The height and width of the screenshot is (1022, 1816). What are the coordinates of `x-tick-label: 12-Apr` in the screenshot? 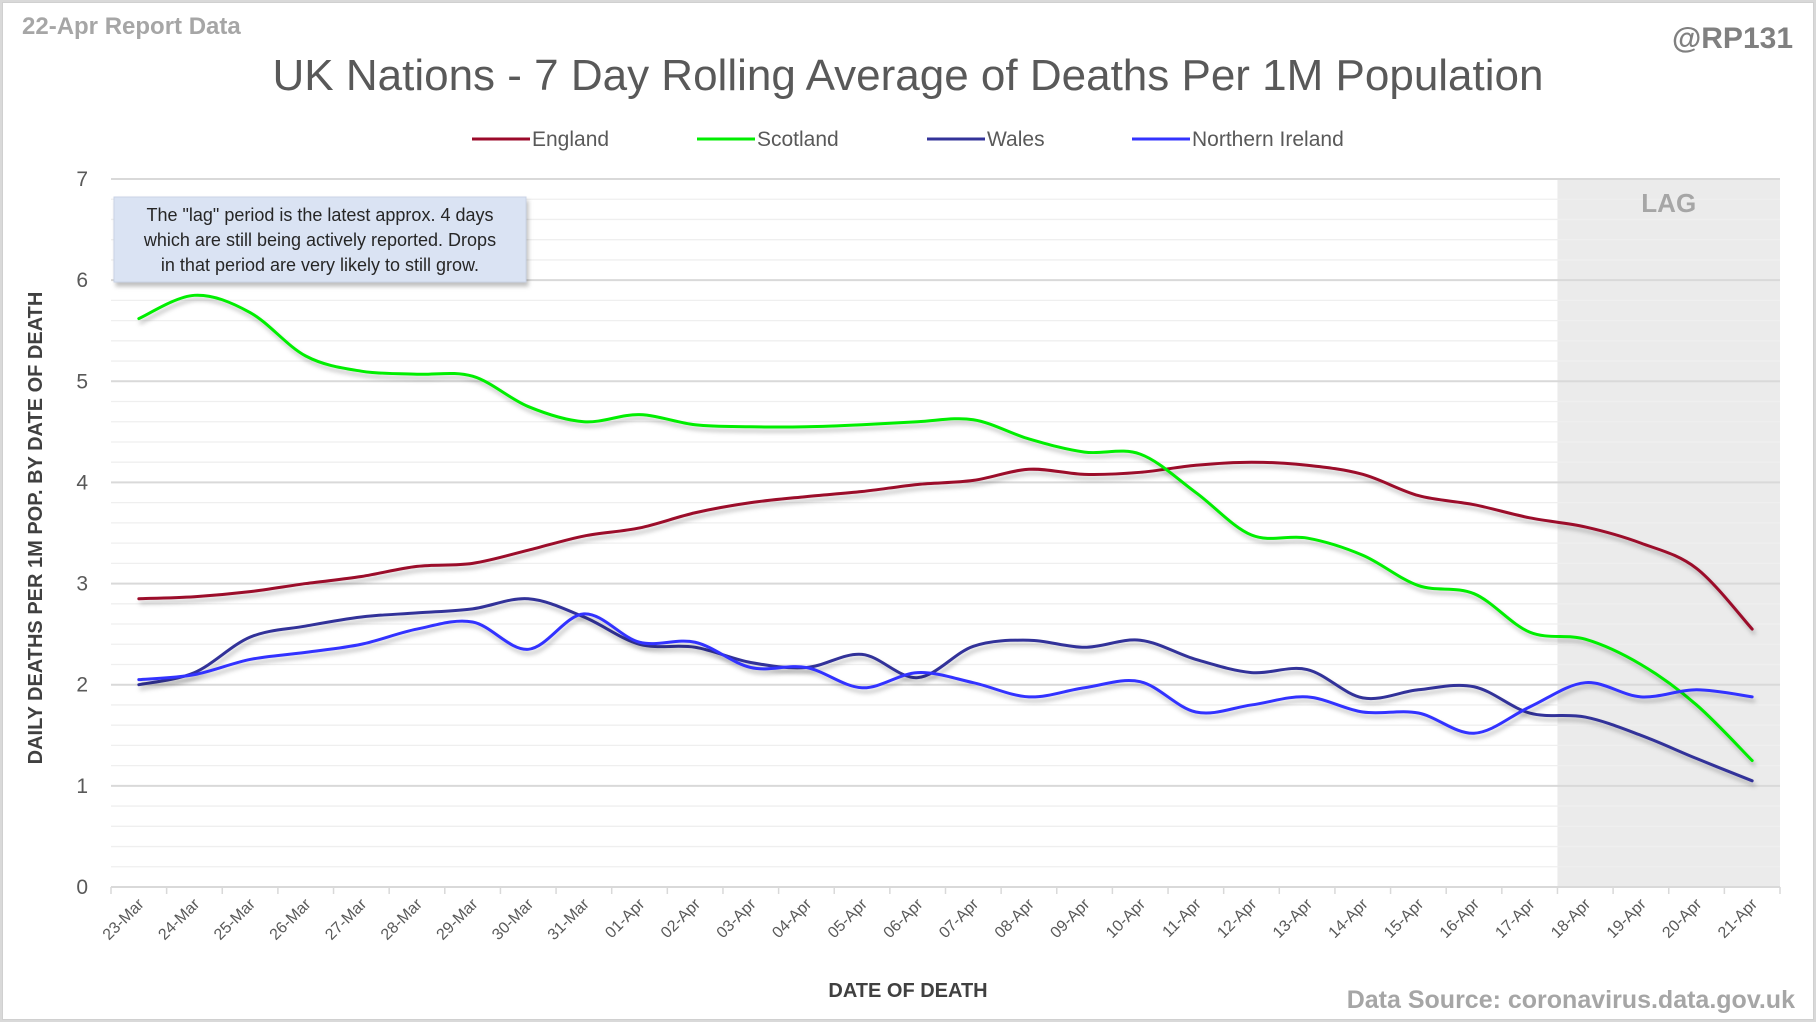 It's located at (1237, 918).